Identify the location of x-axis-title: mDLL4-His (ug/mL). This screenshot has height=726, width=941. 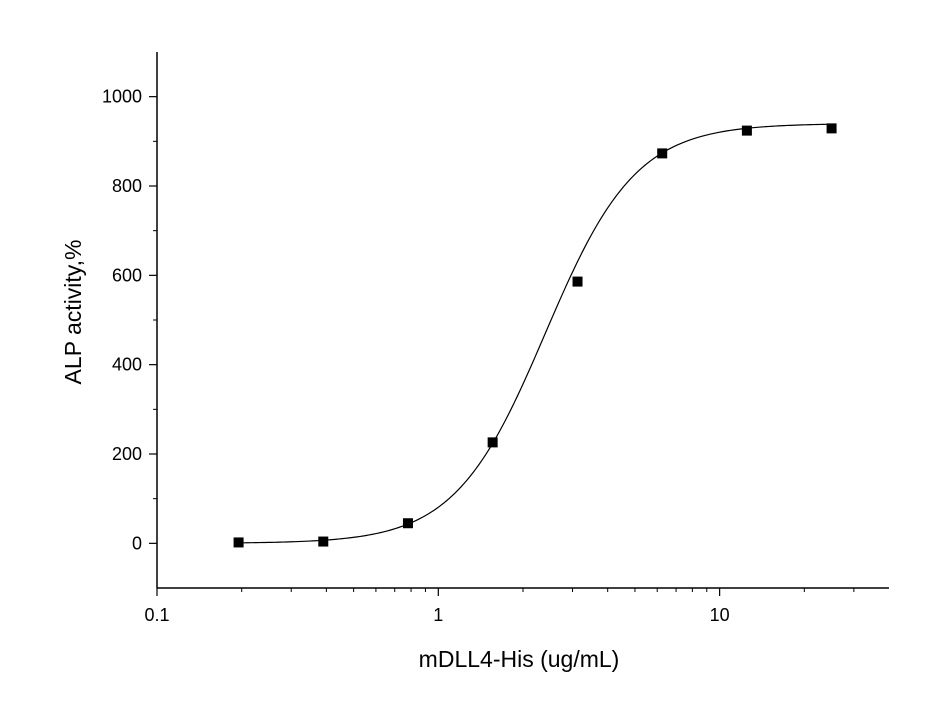
(519, 659).